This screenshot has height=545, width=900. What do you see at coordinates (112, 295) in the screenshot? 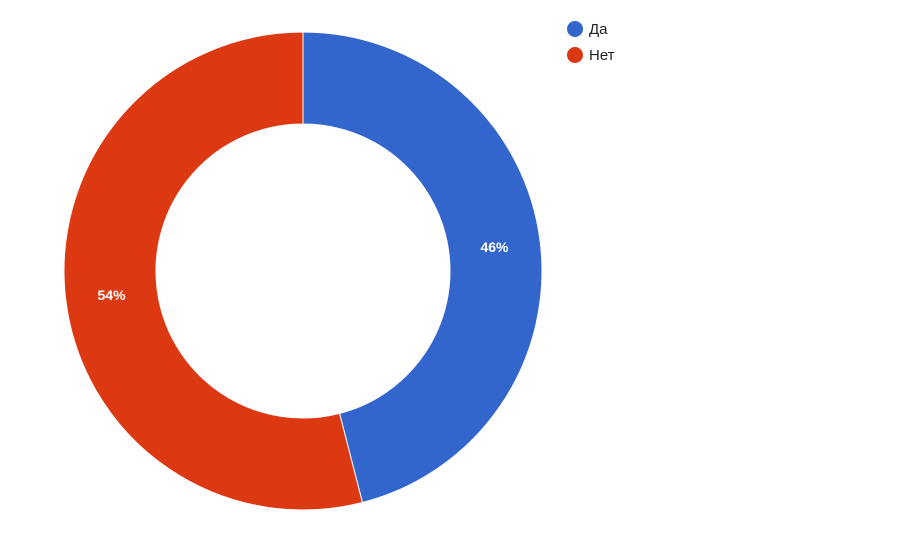
I see `slice-label-no: 54%` at bounding box center [112, 295].